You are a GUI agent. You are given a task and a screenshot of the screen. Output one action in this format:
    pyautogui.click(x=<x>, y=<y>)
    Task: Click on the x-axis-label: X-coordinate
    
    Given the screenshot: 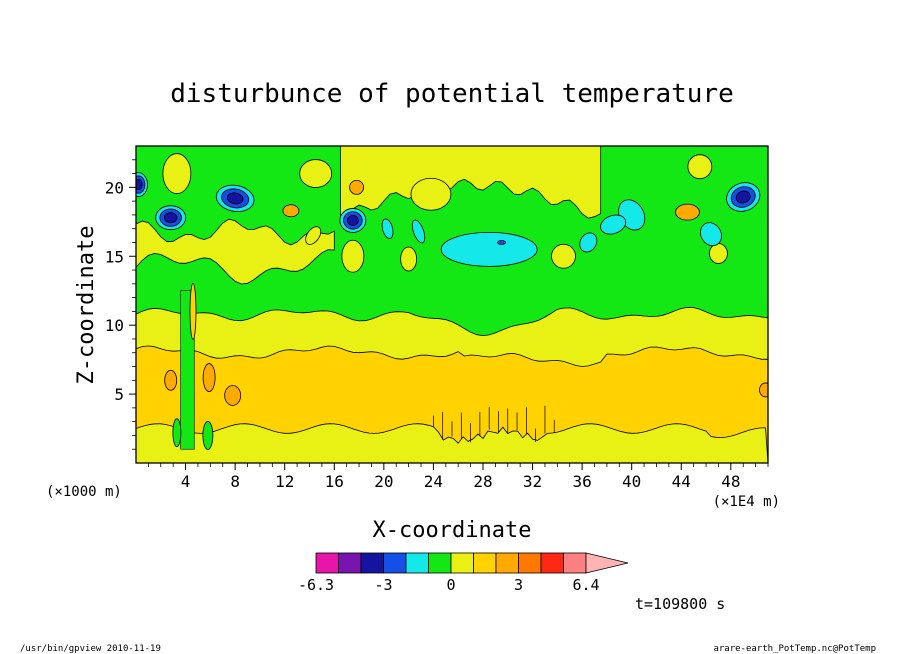 What is the action you would take?
    pyautogui.click(x=452, y=530)
    